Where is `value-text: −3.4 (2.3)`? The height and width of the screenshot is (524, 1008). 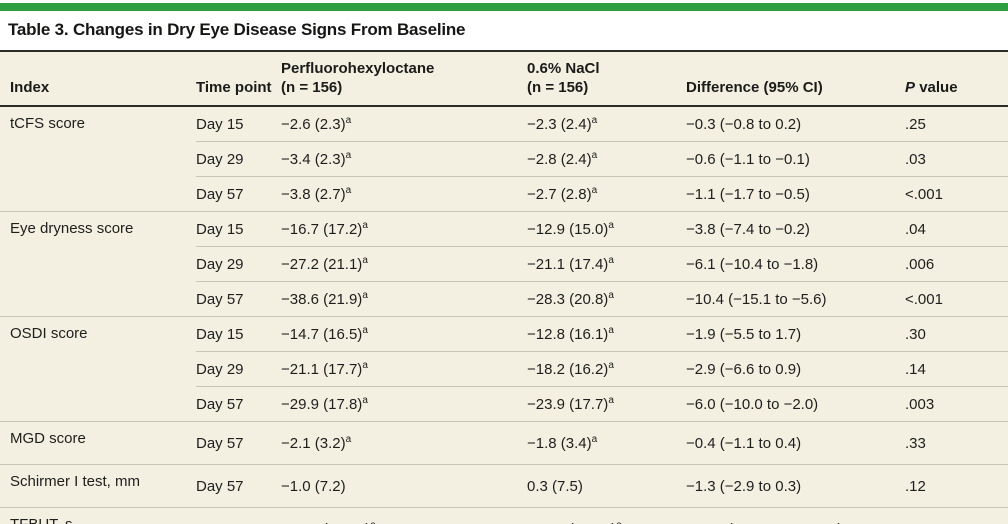 value-text: −3.4 (2.3) is located at coordinates (313, 159).